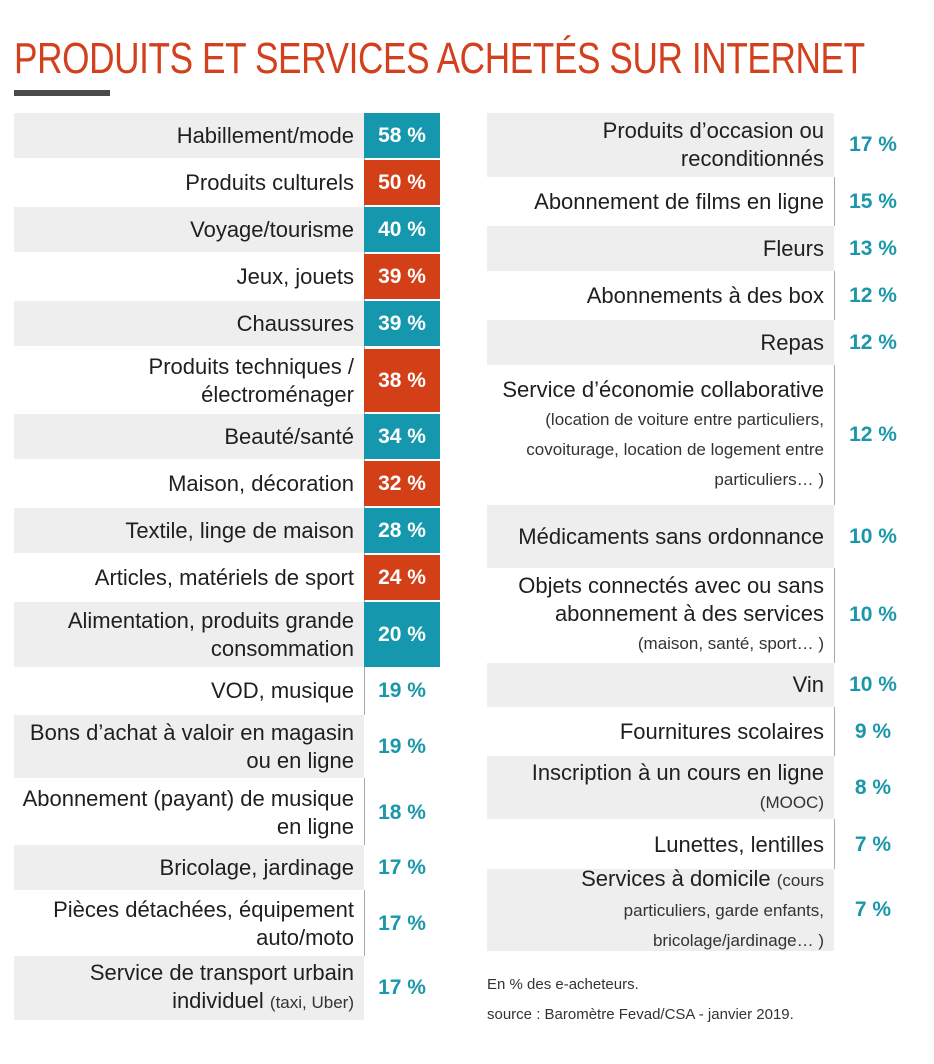  I want to click on title-underline, so click(62, 93).